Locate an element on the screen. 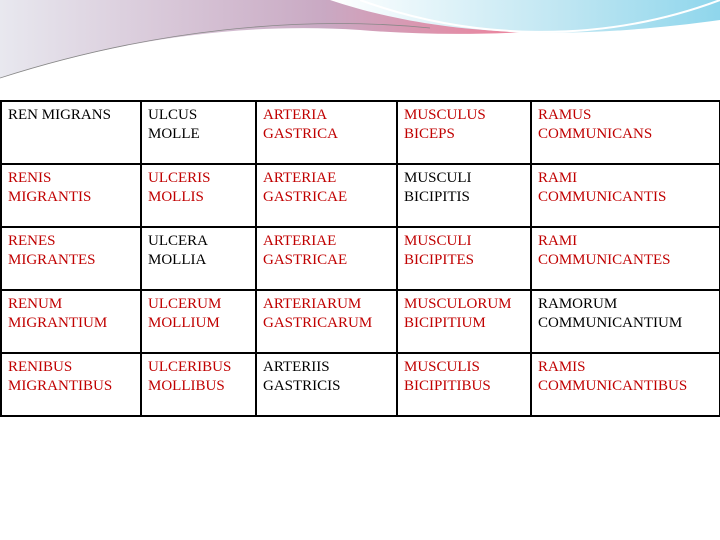 This screenshot has height=540, width=720. table-cell: MUSCULI BICIPITES is located at coordinates (464, 258).